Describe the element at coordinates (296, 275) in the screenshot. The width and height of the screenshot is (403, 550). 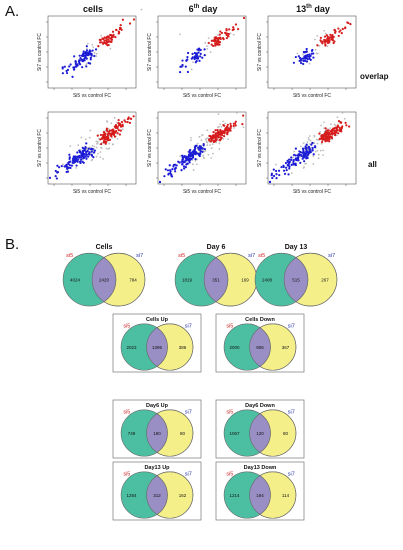
I see `top2-venn: Day 13 si5 si7 2408 515 267` at that location.